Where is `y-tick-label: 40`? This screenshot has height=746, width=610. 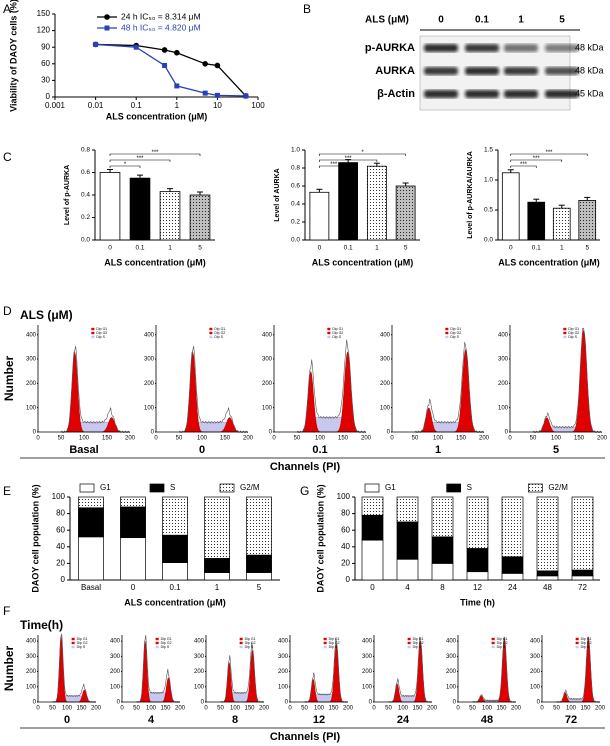 y-tick-label: 40 is located at coordinates (60, 546).